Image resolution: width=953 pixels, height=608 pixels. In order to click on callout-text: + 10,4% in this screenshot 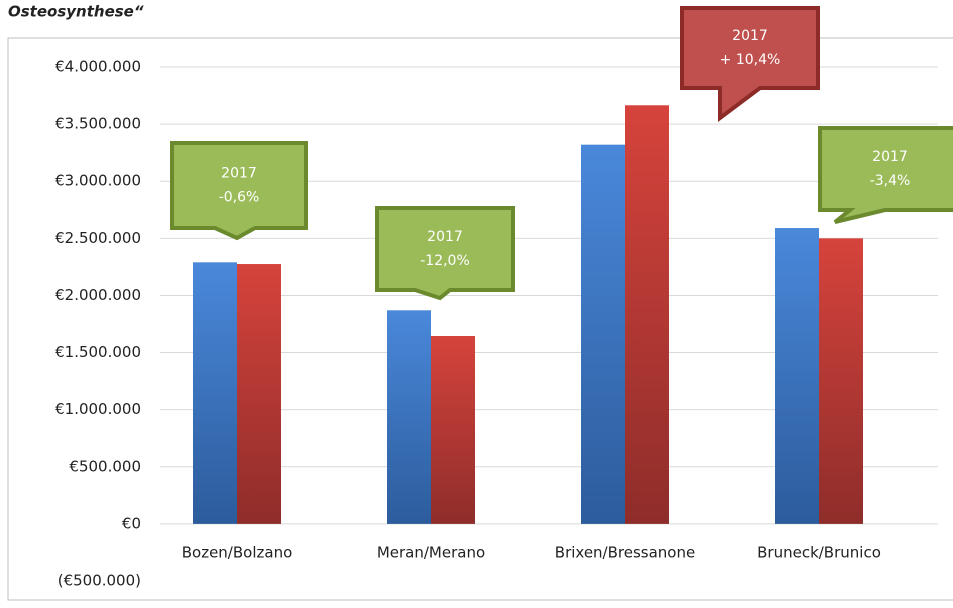, I will do `click(750, 60)`.